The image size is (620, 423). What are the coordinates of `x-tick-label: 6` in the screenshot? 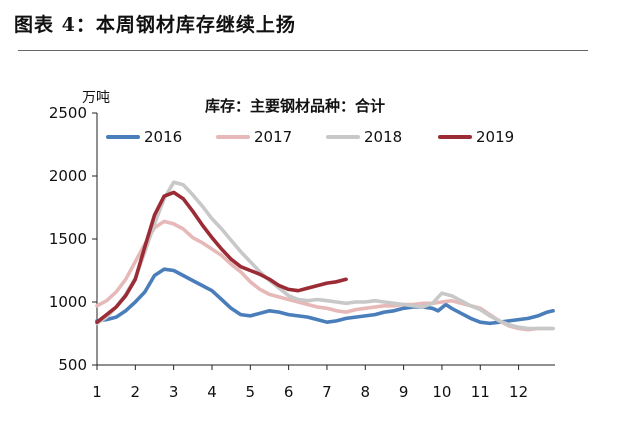 It's located at (289, 392).